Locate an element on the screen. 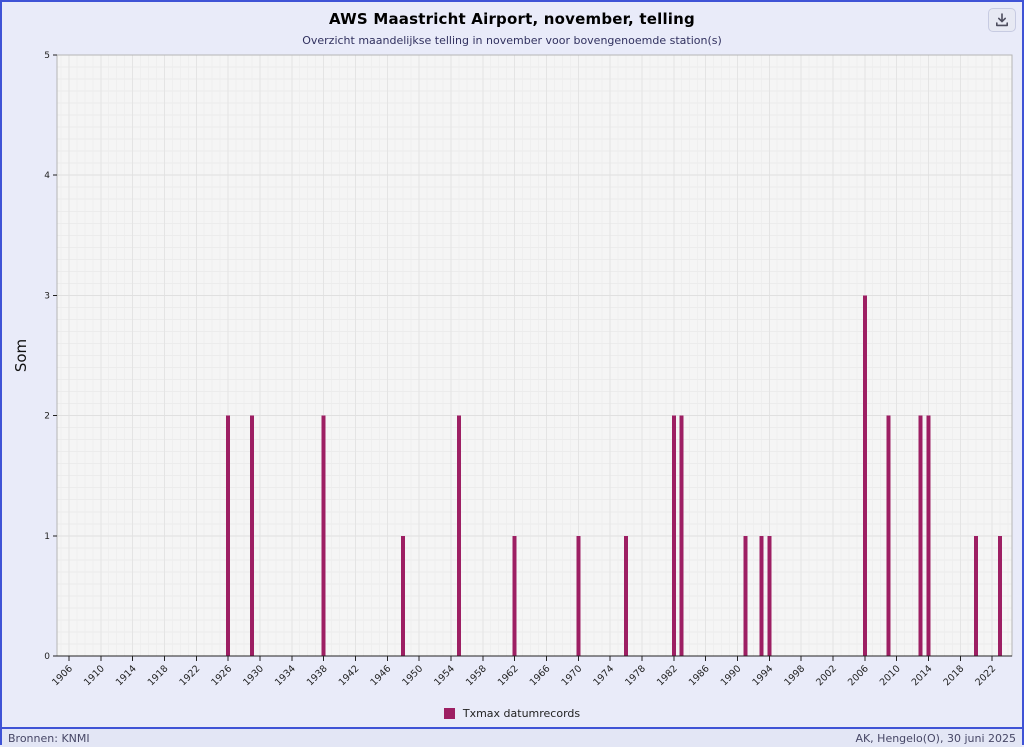 Image resolution: width=1024 pixels, height=747 pixels. footer-source: Bronnen: KNMI is located at coordinates (49, 738).